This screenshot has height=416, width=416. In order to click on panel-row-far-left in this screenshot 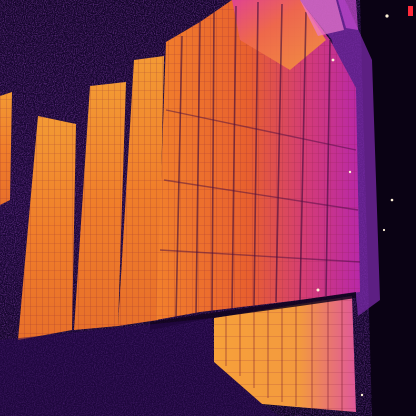, I will do `click(6, 148)`.